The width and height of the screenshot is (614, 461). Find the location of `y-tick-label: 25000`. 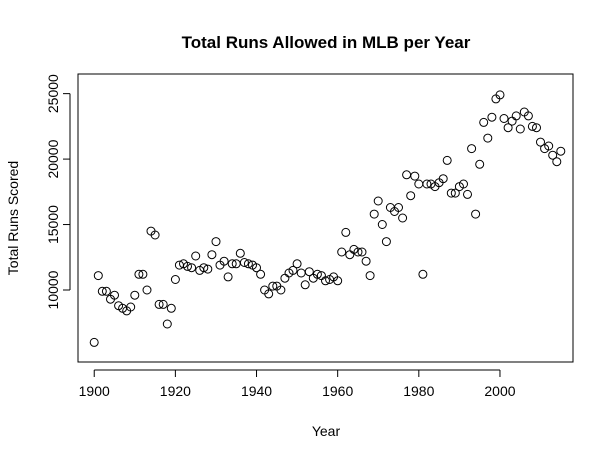

y-tick-label: 25000 is located at coordinates (53, 93).